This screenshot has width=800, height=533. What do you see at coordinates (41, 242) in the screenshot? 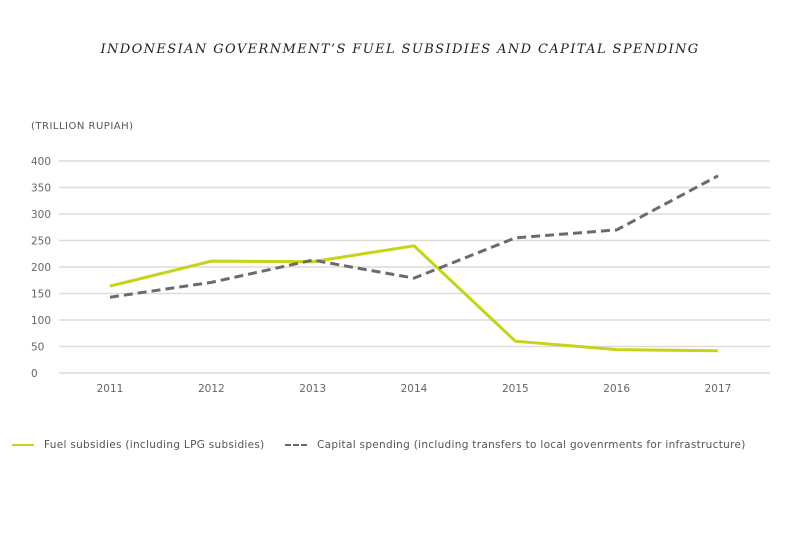
I see `y-tick-label: 250` at bounding box center [41, 242].